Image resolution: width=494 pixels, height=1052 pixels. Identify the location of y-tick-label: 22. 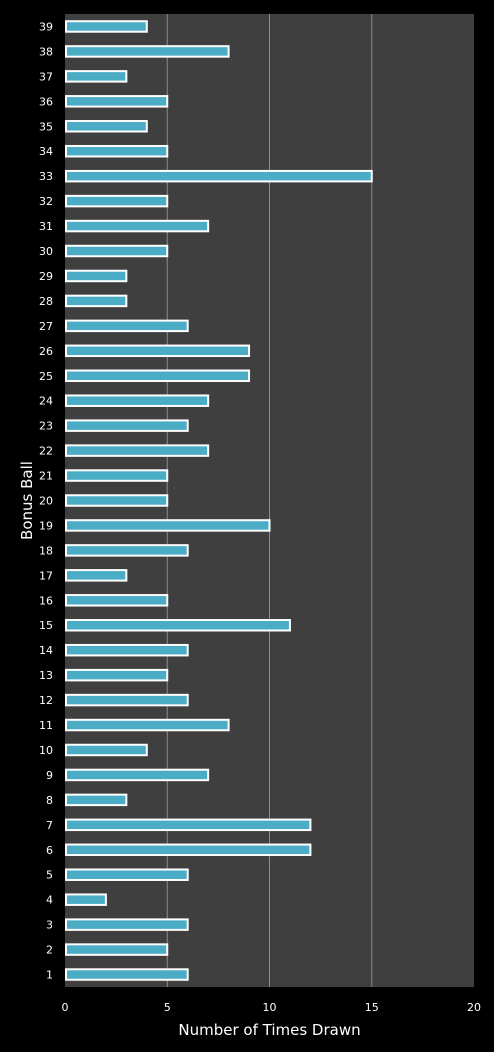
(46, 451).